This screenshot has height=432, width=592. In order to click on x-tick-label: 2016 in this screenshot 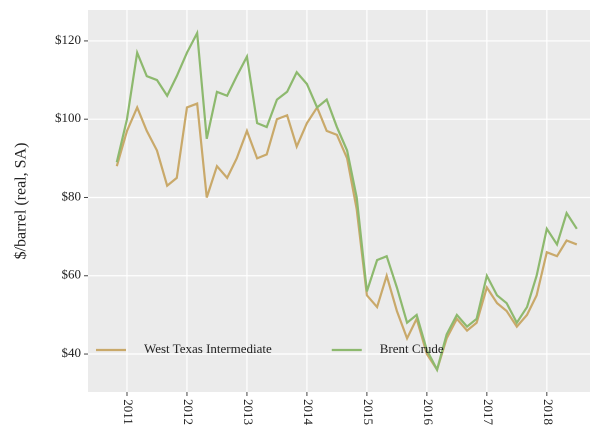, I will do `click(428, 412)`.